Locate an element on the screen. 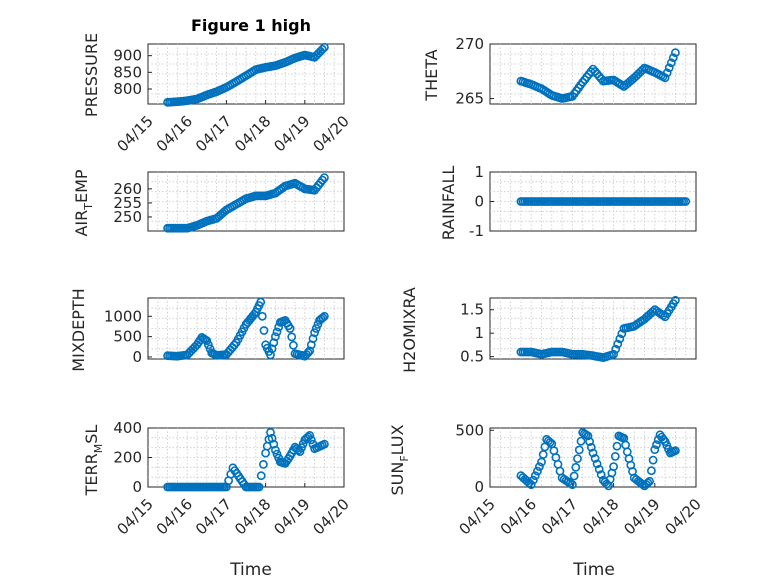  xtick-label: 04/20 is located at coordinates (331, 133).